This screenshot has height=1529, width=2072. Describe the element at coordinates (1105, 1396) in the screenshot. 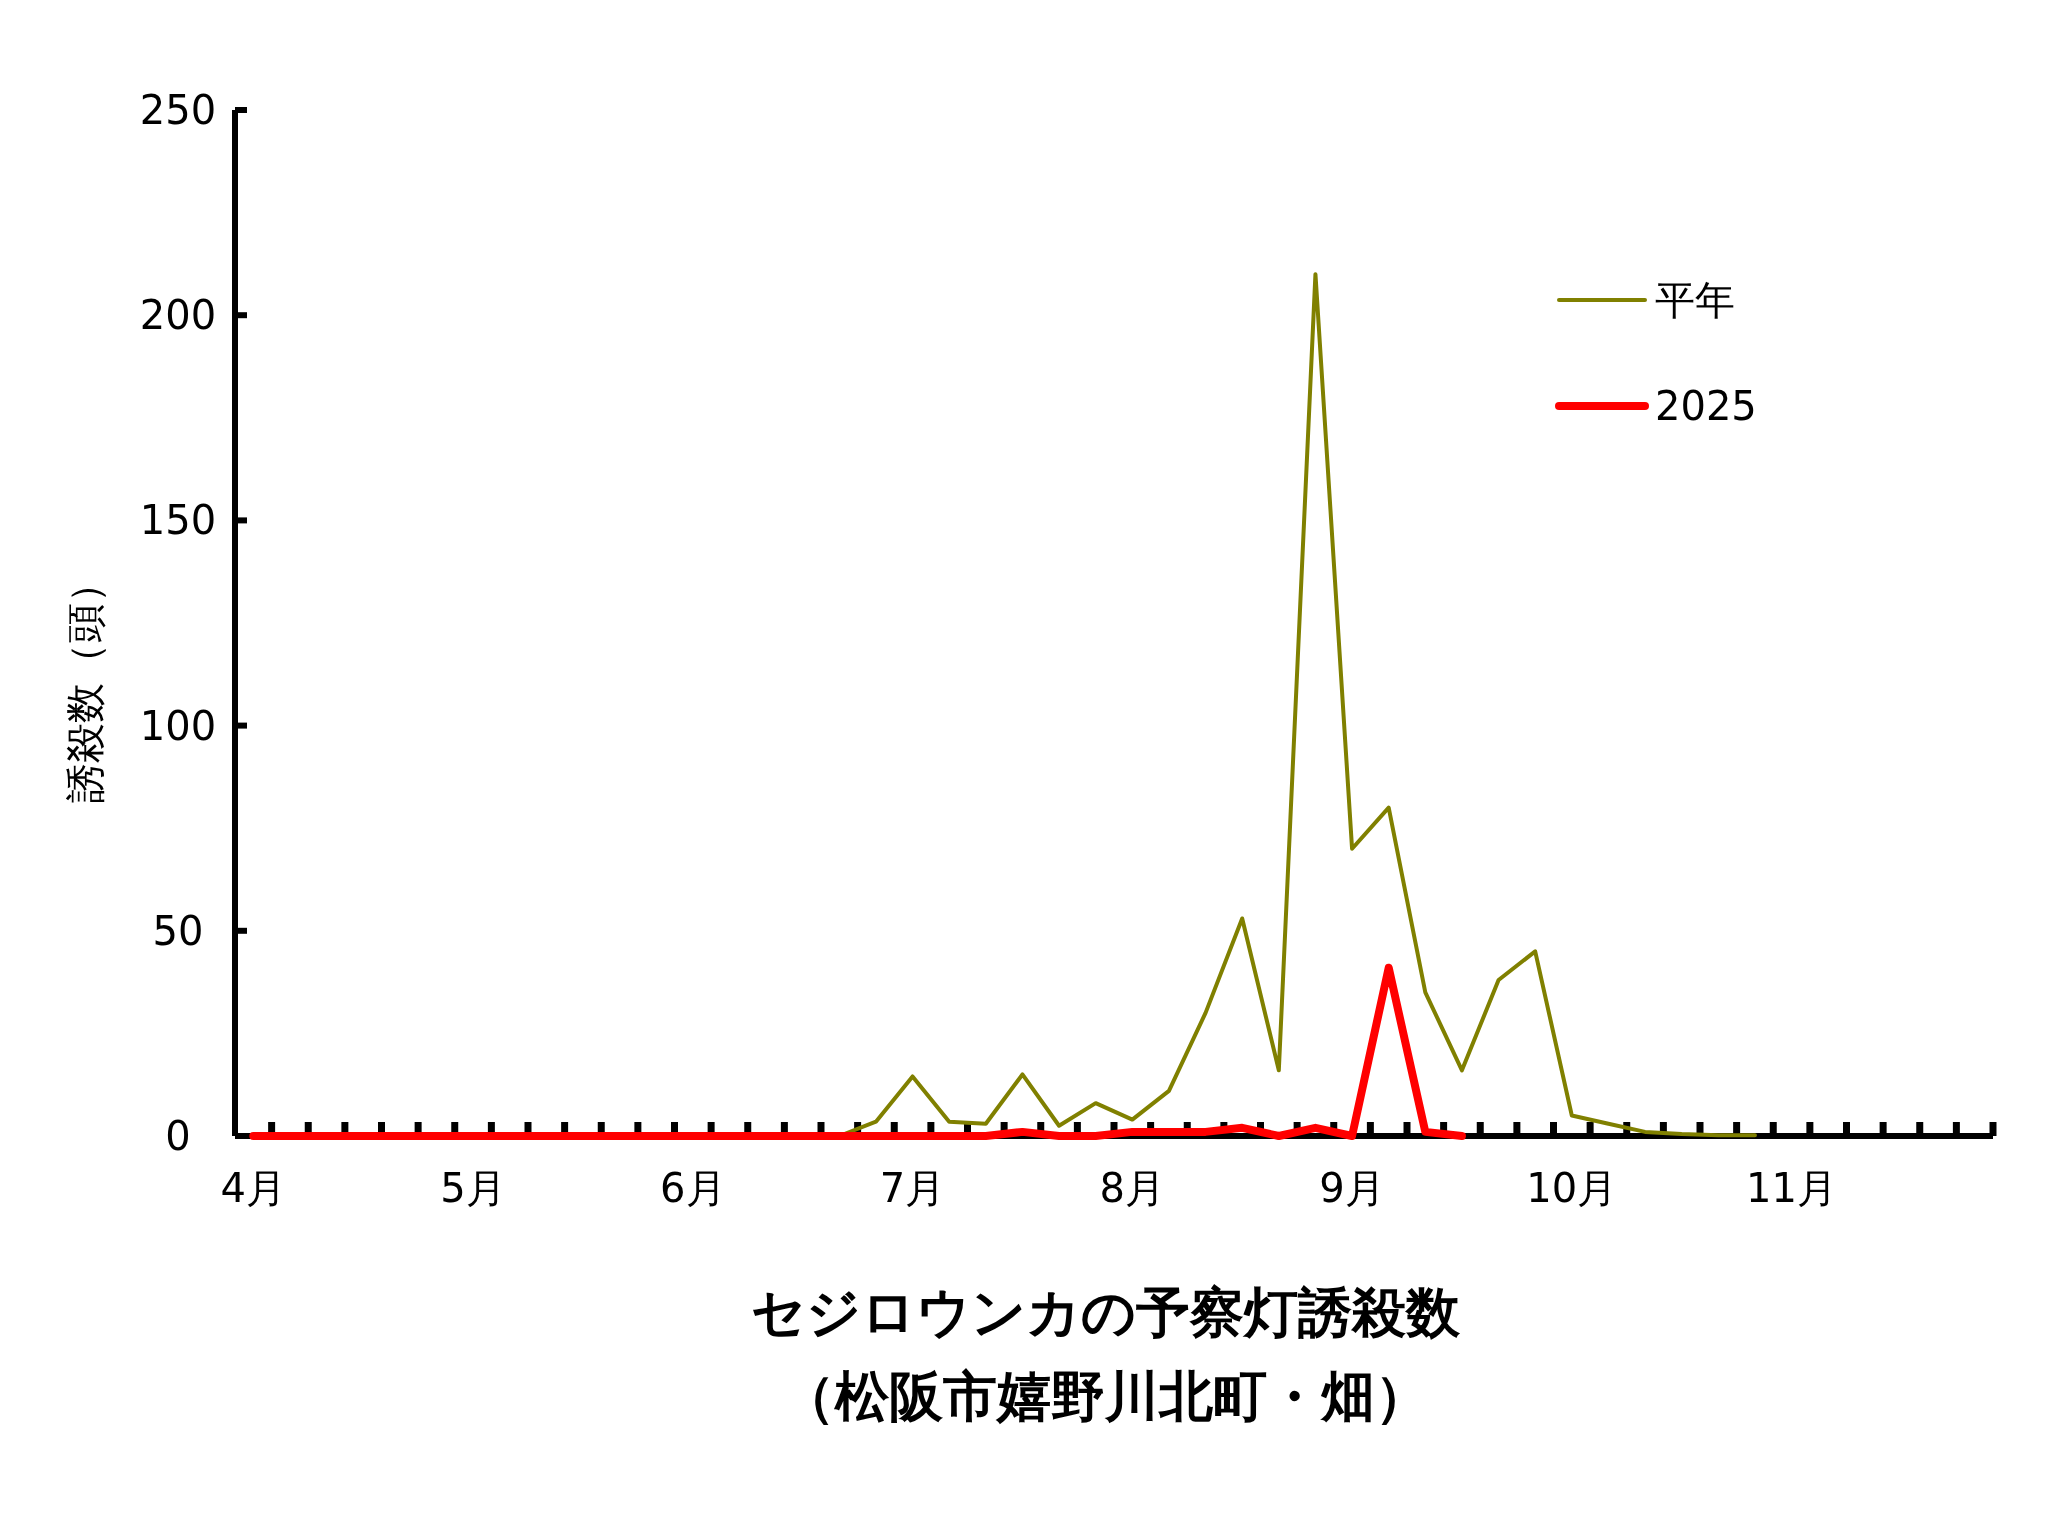

I see `text: （松阪市嬉野川北町・畑）` at that location.